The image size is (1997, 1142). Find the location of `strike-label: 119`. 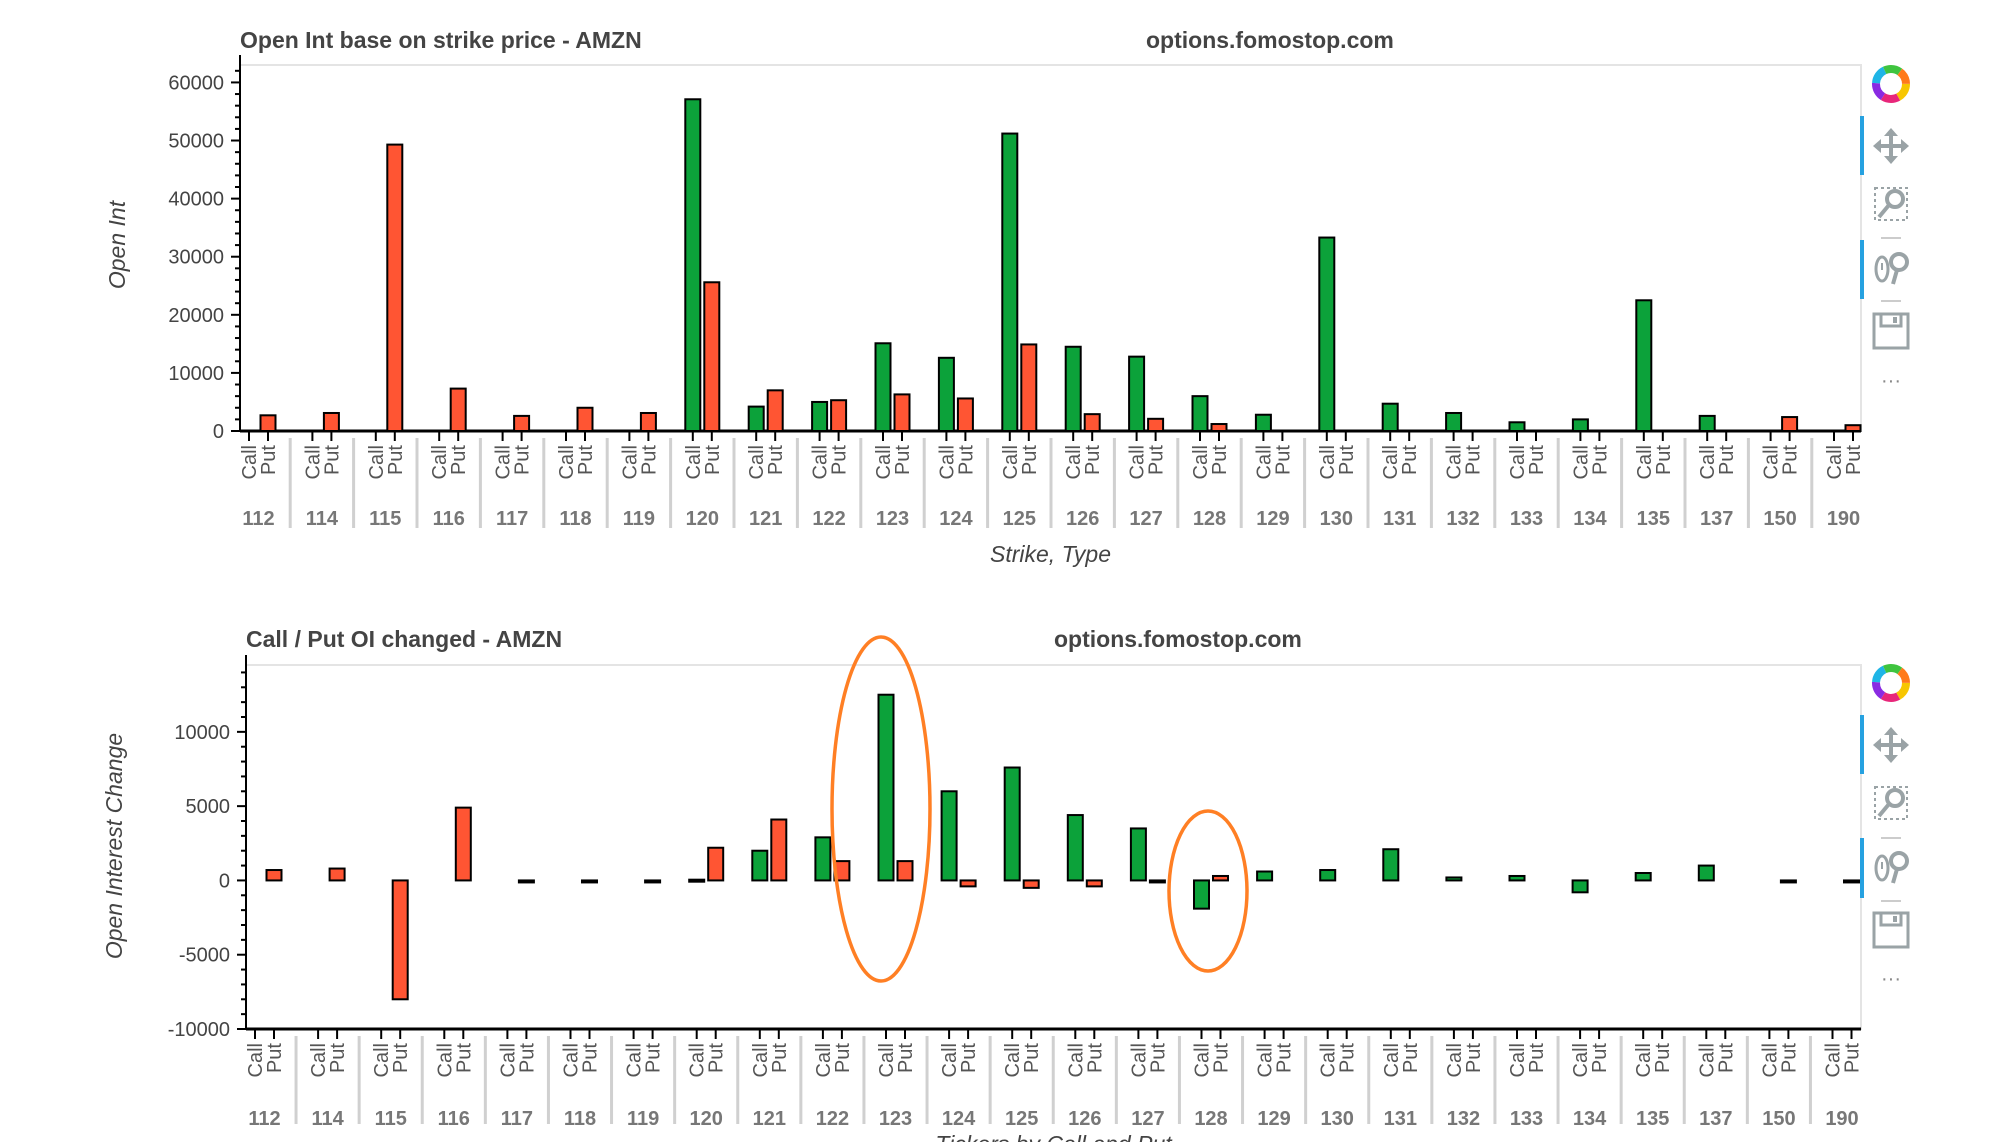

strike-label: 119 is located at coordinates (639, 519).